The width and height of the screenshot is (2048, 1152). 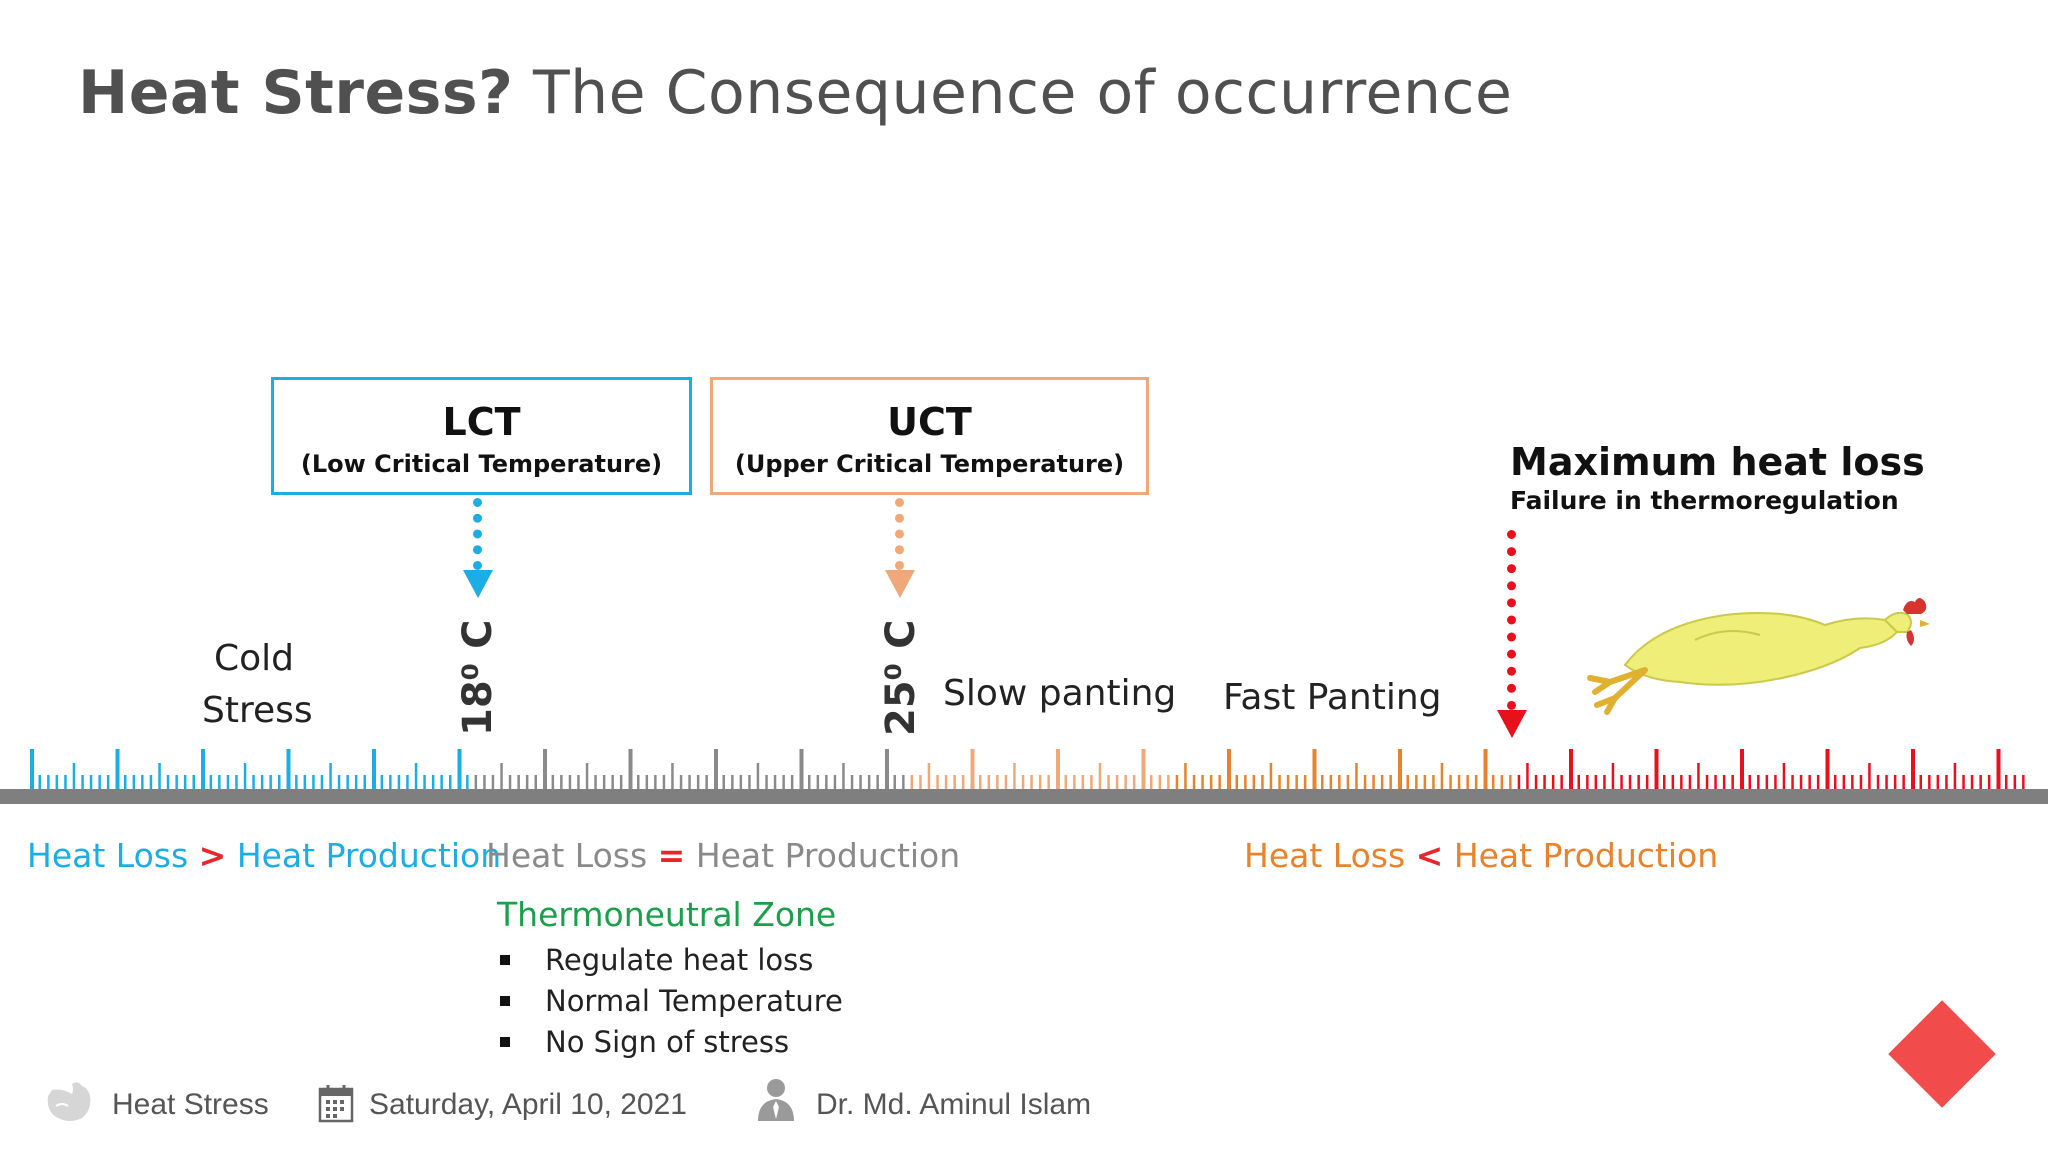 What do you see at coordinates (477, 534) in the screenshot?
I see `lct-dashed-line` at bounding box center [477, 534].